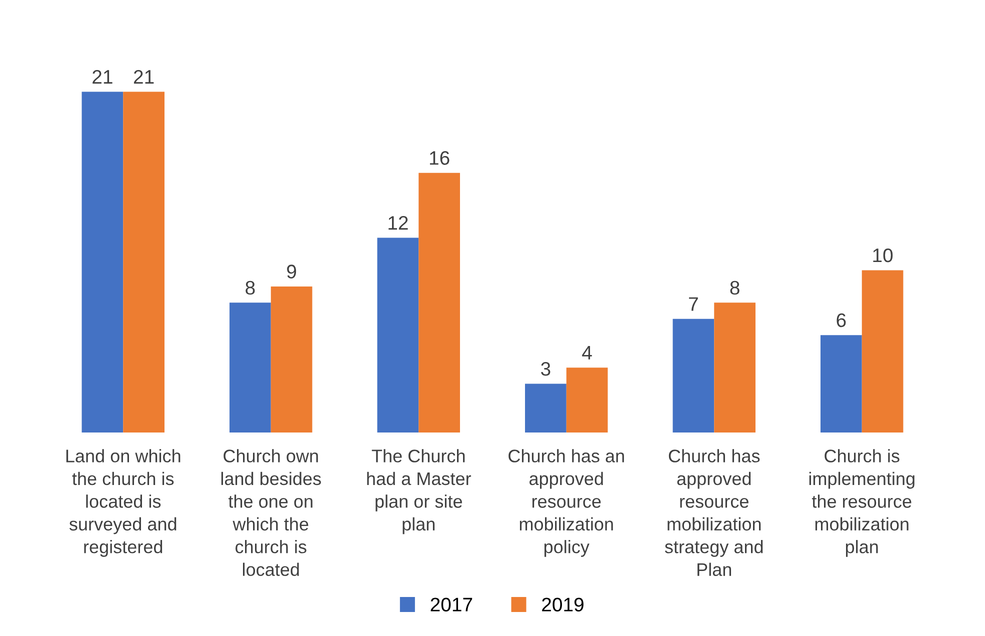 The height and width of the screenshot is (636, 985). I want to click on data-label: 9, so click(291, 271).